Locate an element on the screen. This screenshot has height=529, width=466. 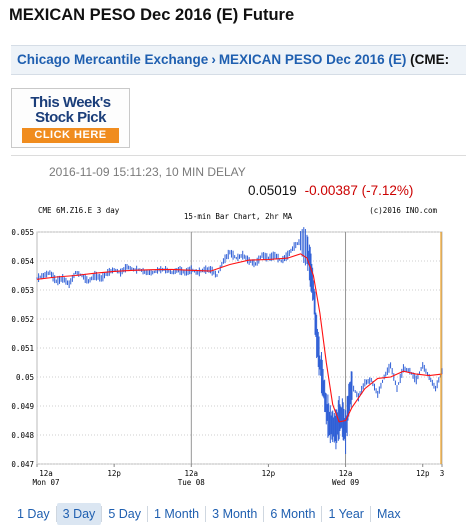
x-tick-label: 3 is located at coordinates (442, 473).